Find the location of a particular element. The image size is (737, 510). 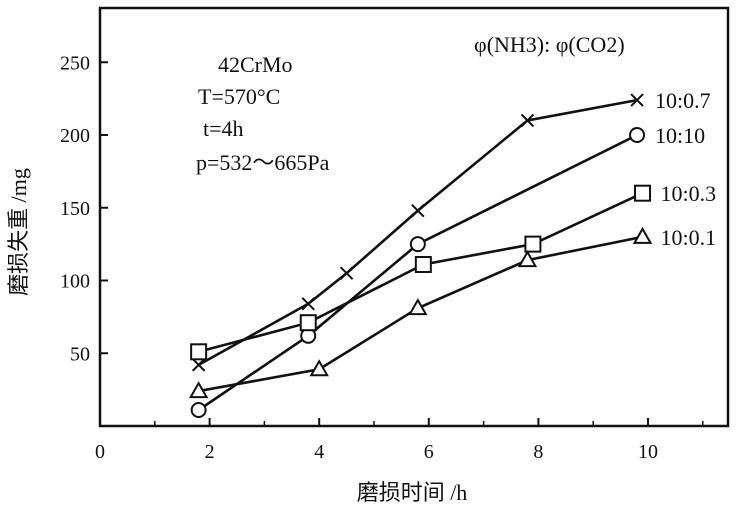

x-axis-label: 磨损时间 /h is located at coordinates (412, 492).